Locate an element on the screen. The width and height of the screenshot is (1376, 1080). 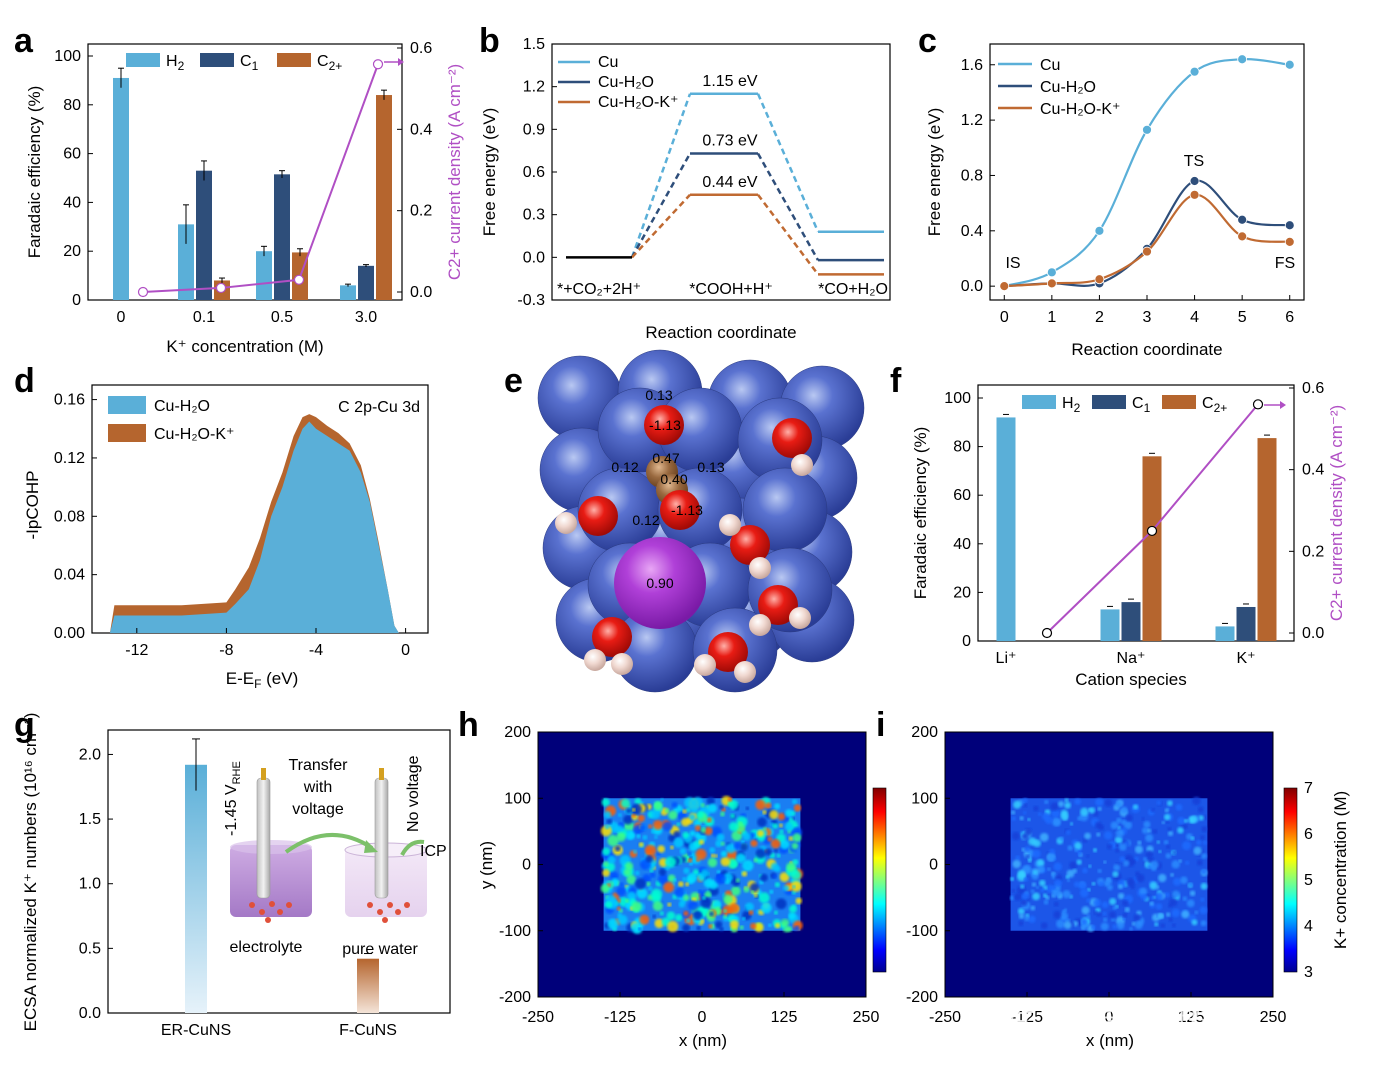
electrolyte-label: electrolyte is located at coordinates (266, 947).